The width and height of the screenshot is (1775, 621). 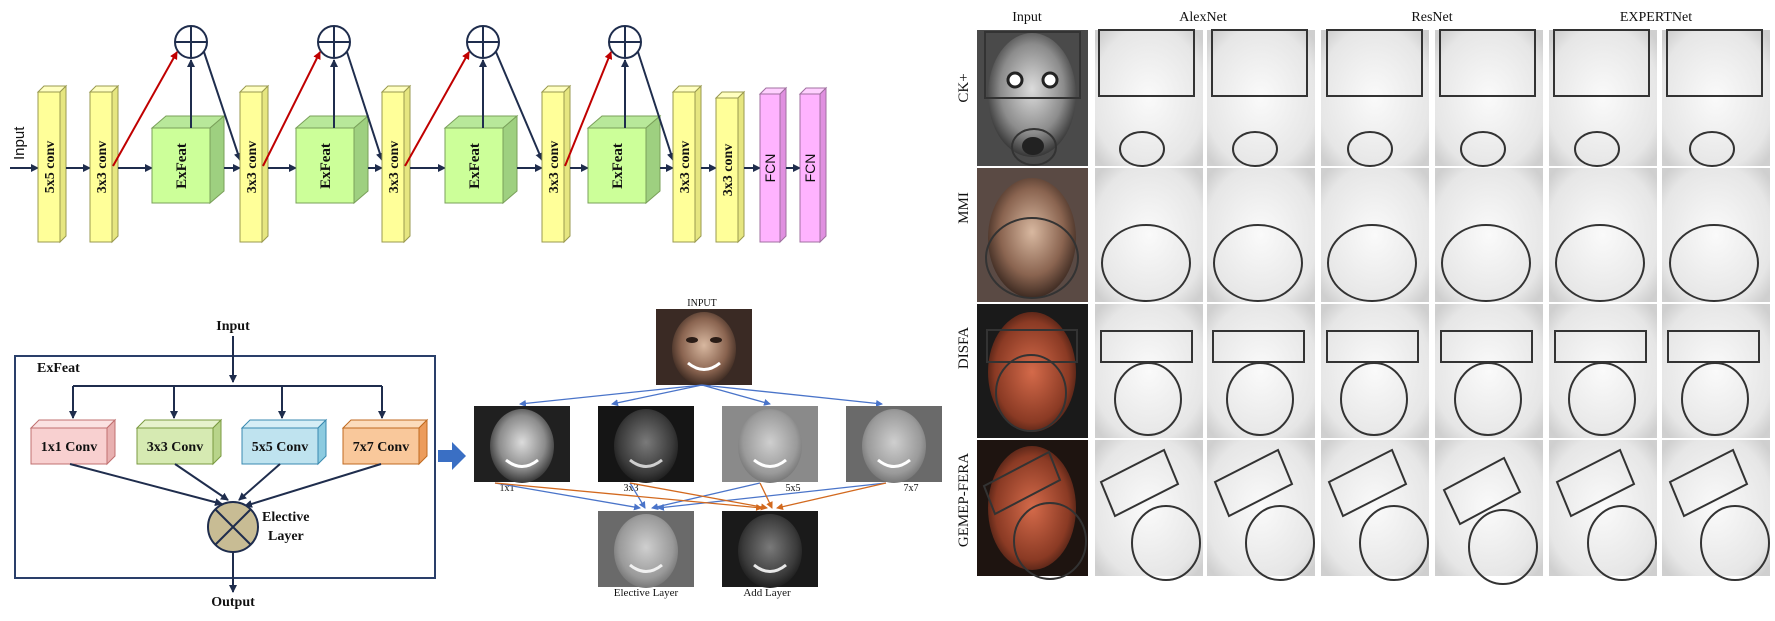 I want to click on feature-label-1x1: 1x1, so click(x=507, y=488).